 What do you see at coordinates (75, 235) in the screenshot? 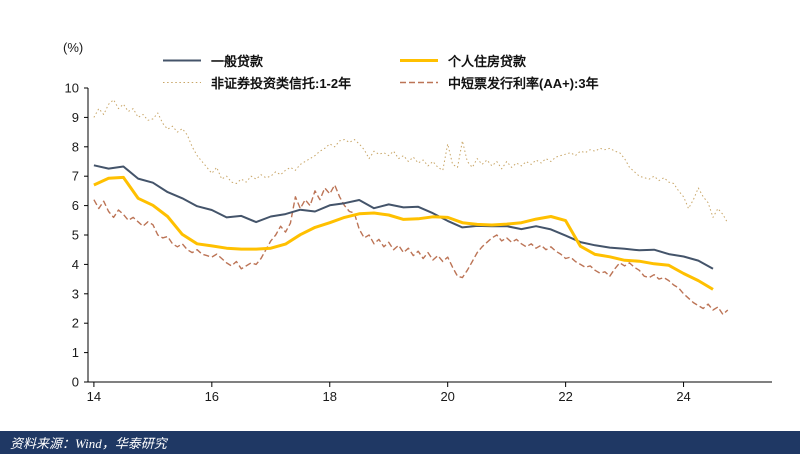
I see `y-axis-tick-label: 5` at bounding box center [75, 235].